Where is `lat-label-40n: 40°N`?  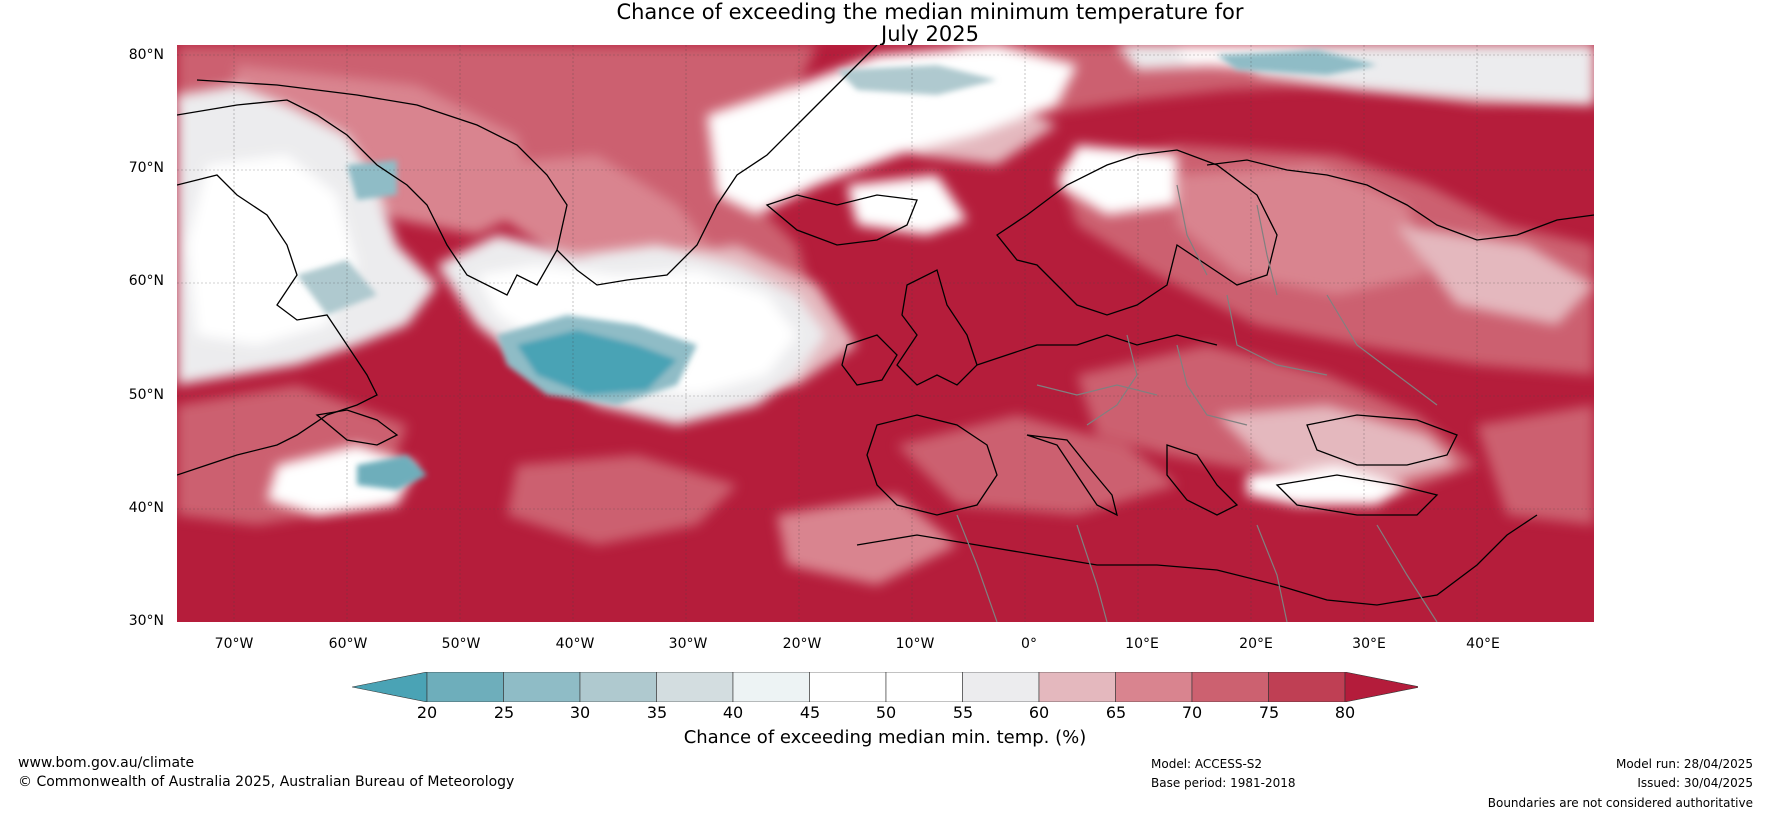
lat-label-40n: 40°N is located at coordinates (146, 508).